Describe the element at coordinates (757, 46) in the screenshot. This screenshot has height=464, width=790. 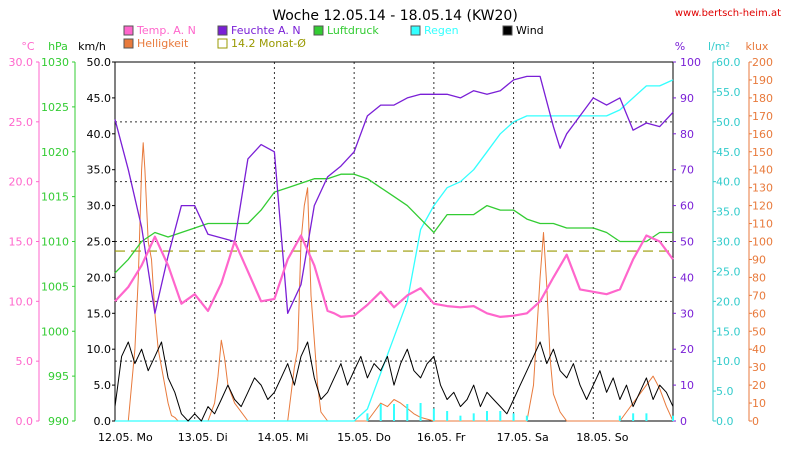
I see `axis-unit-label: klux` at that location.